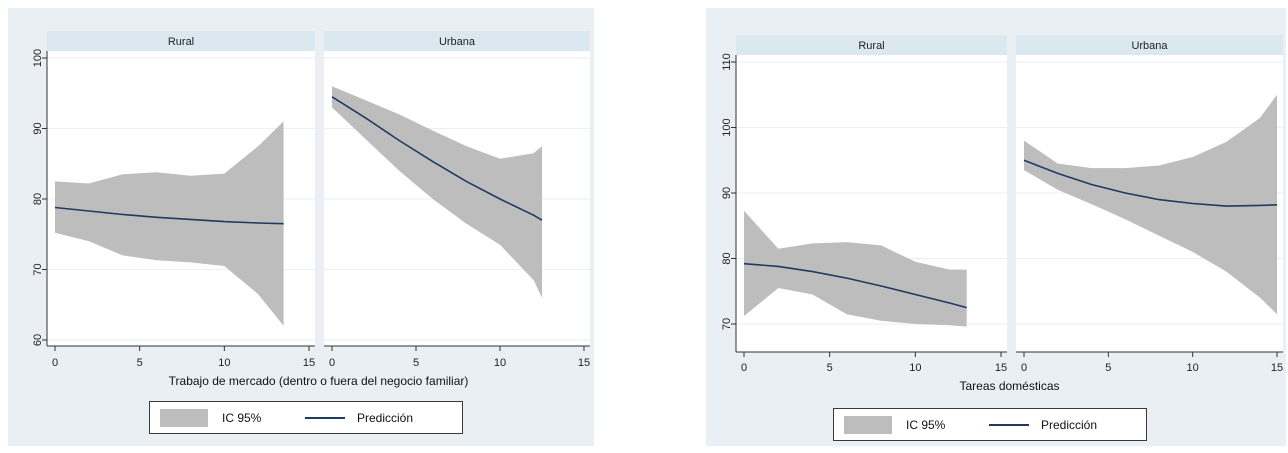 This screenshot has height=453, width=1288. I want to click on legend-left: IC 95% Predicción, so click(306, 417).